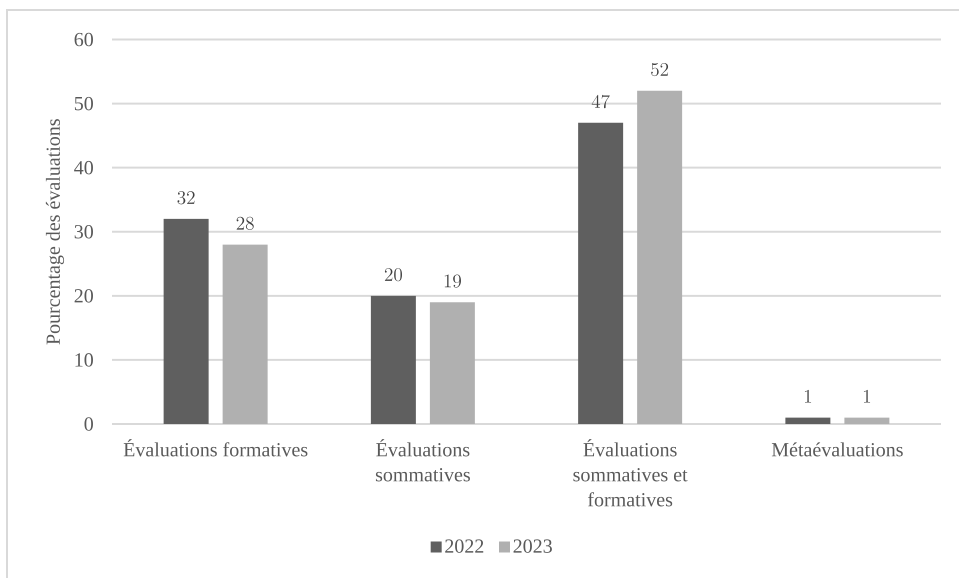 The image size is (959, 578). What do you see at coordinates (393, 275) in the screenshot?
I see `data-label: 20` at bounding box center [393, 275].